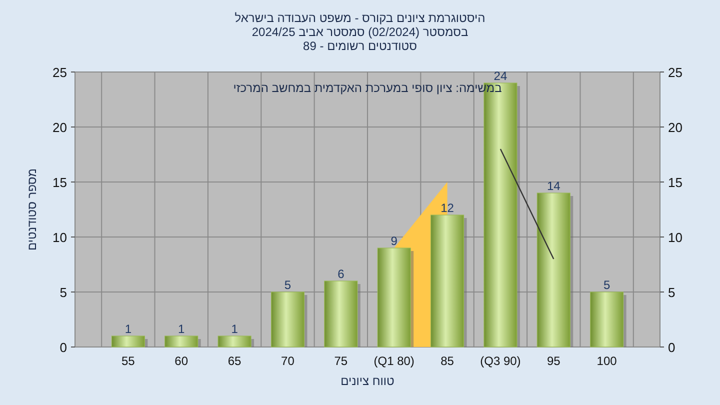  I want to click on x-tick-label: 95, so click(553, 361).